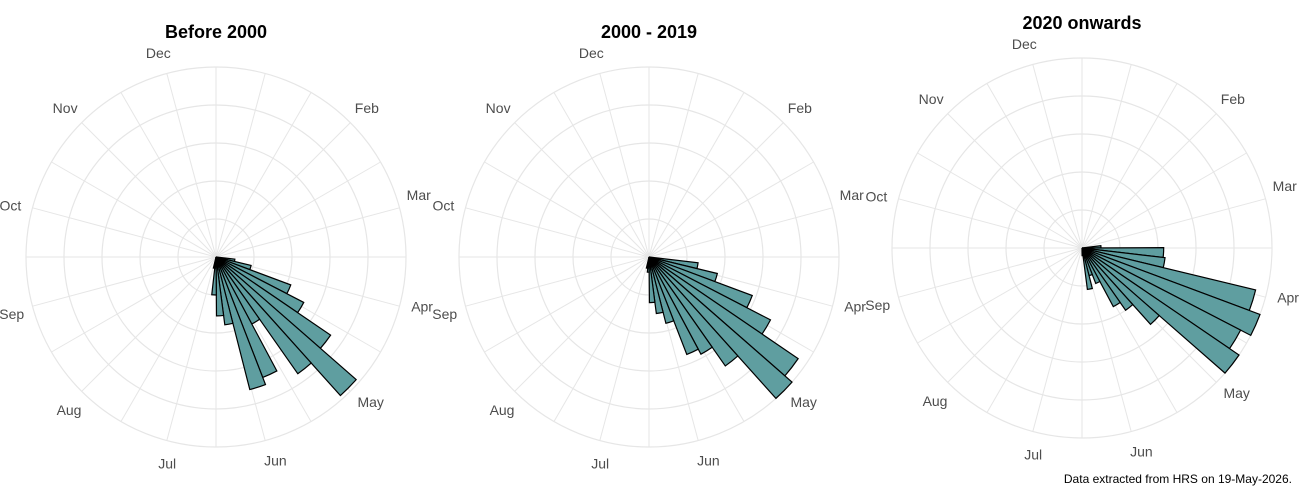 The width and height of the screenshot is (1300, 500). What do you see at coordinates (1081, 23) in the screenshot?
I see `chart-title: 2020 onwards` at bounding box center [1081, 23].